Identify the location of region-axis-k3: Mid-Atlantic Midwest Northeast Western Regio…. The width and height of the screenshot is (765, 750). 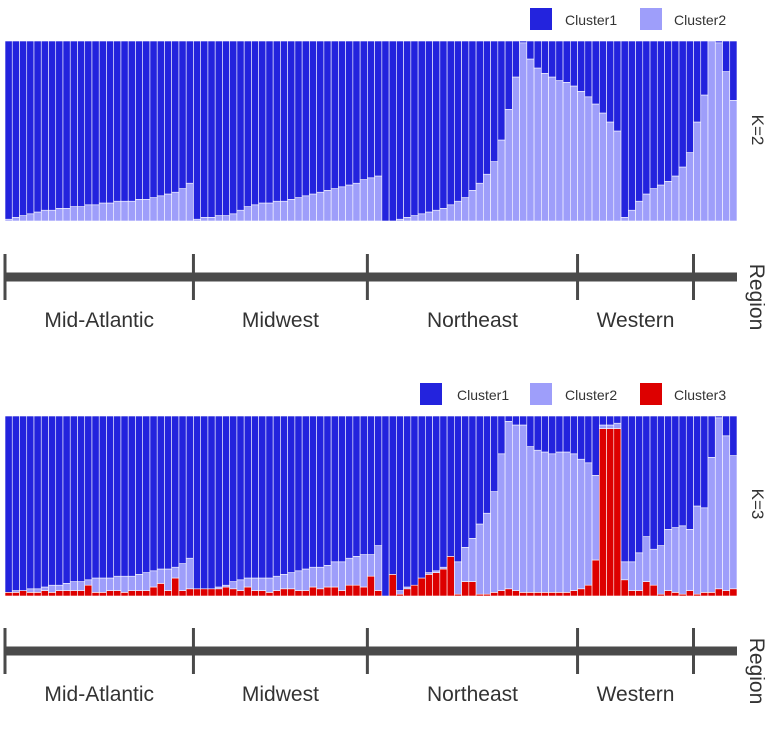
(384, 667).